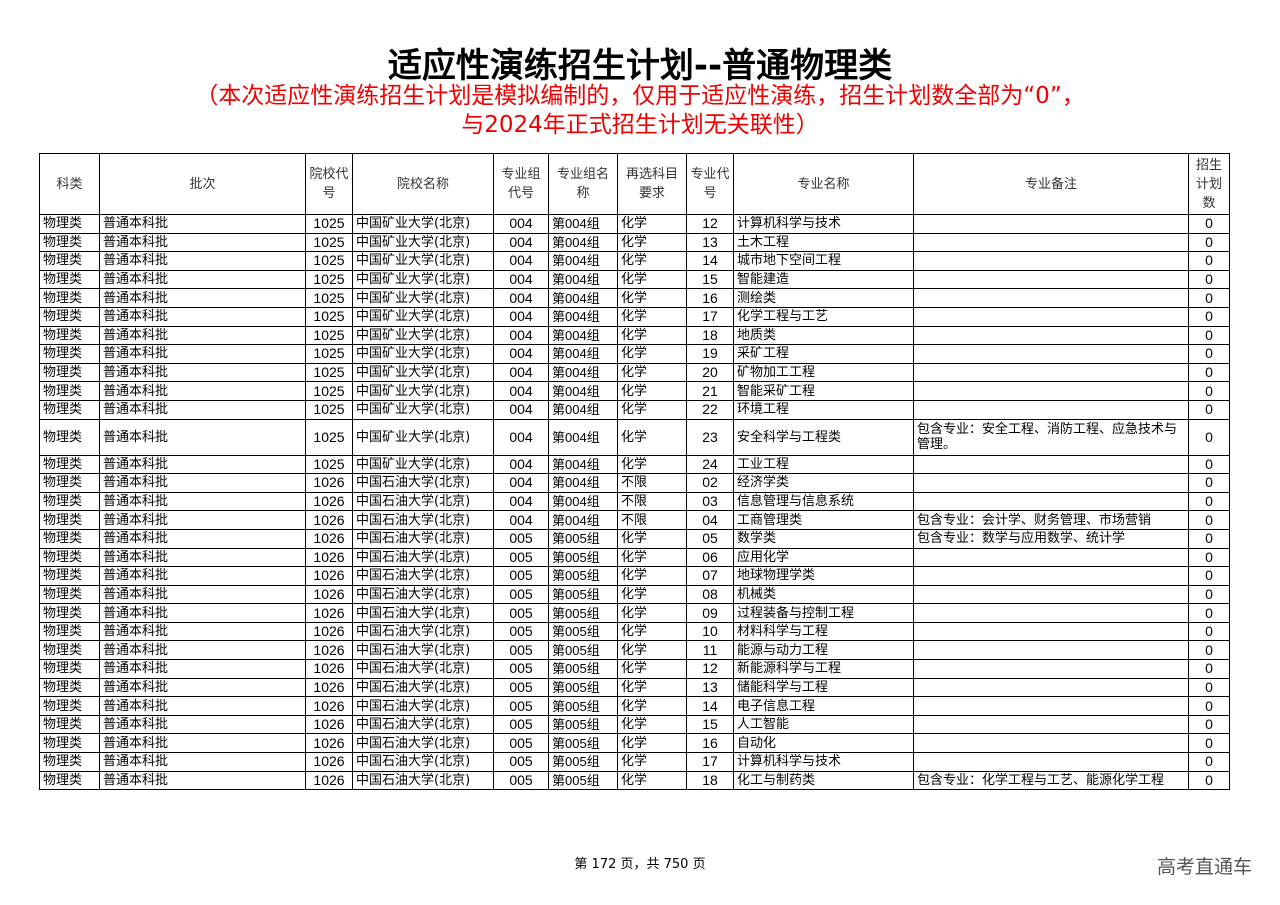  What do you see at coordinates (634, 557) in the screenshot?
I see `table-row: 物理类 普通本科批 1026 中国石油大学(北京) 005 第005组 化学 06 应用化学 0` at bounding box center [634, 557].